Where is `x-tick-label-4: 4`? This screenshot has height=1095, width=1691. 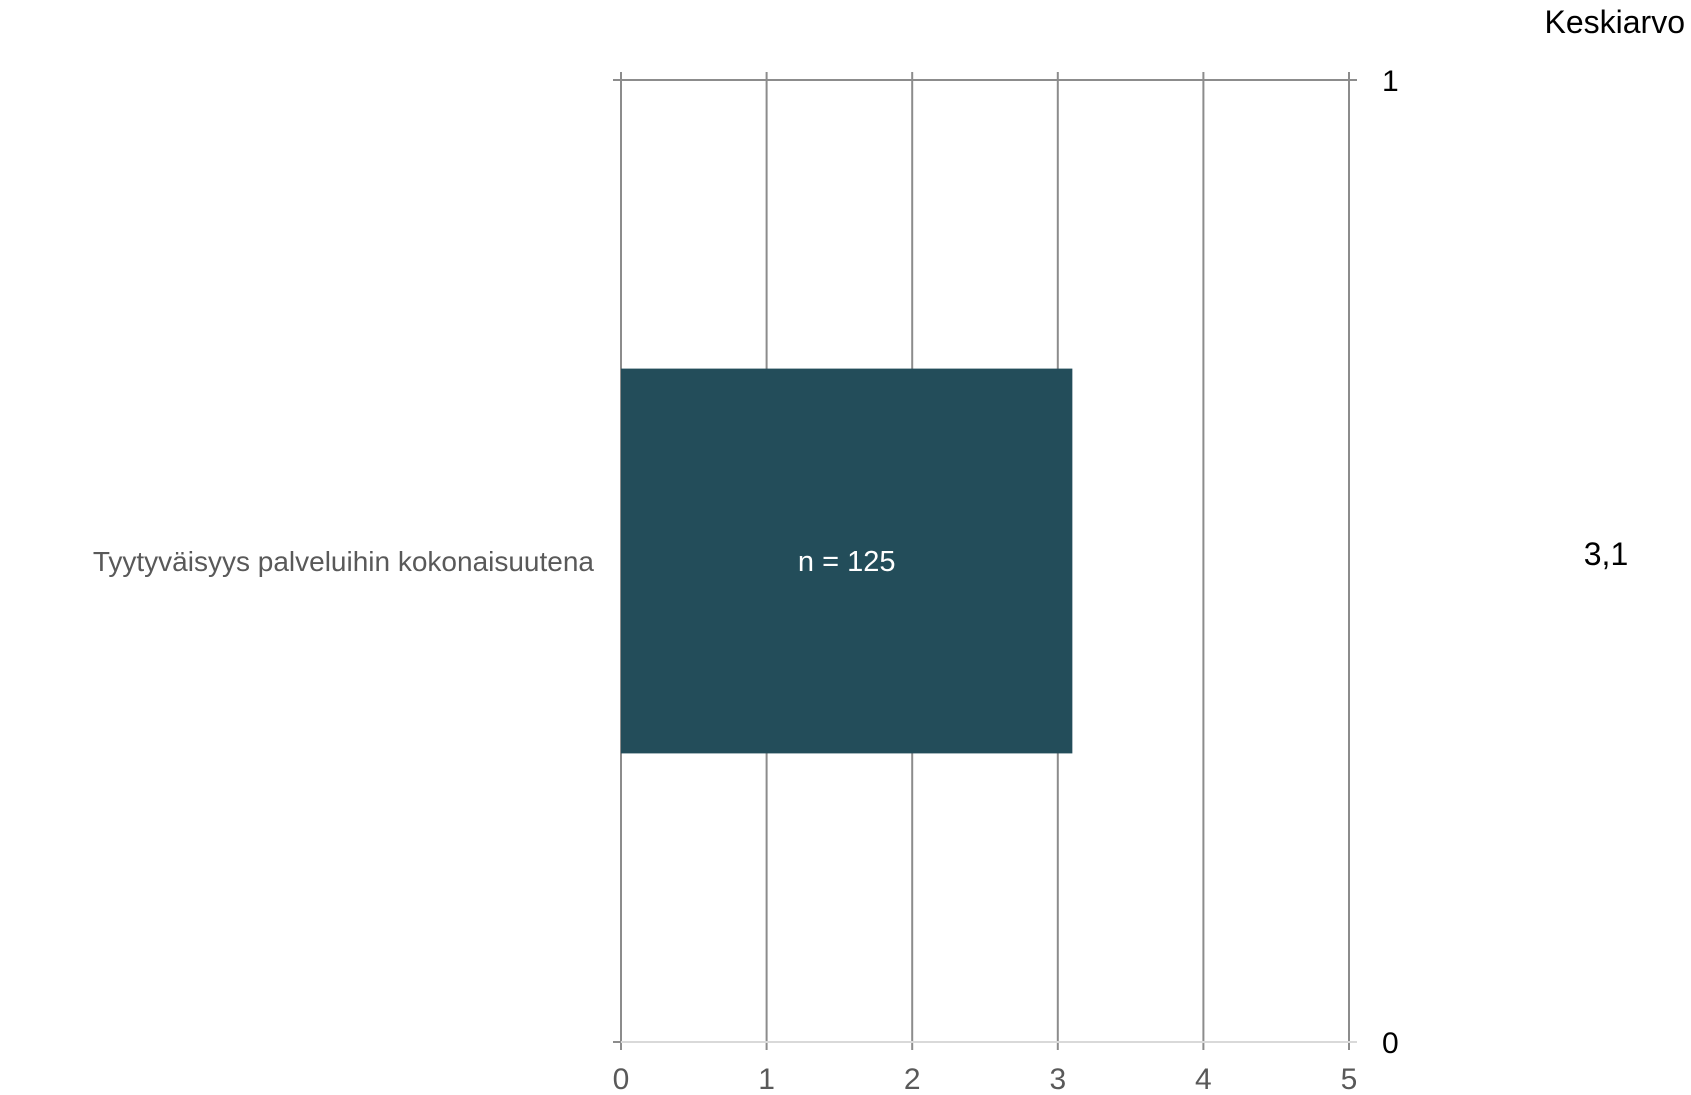 x-tick-label-4: 4 is located at coordinates (1203, 1079).